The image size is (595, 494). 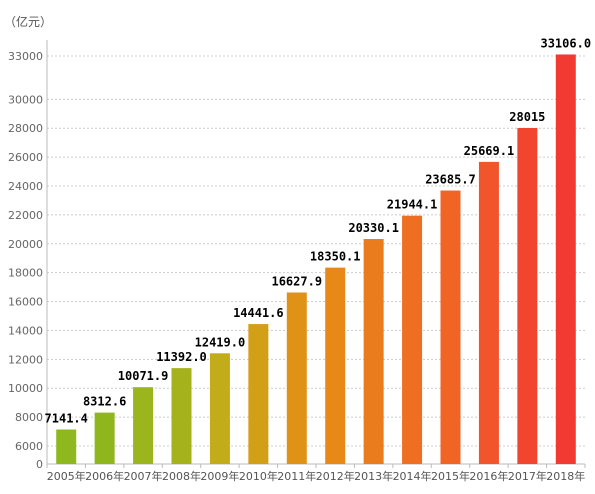 What do you see at coordinates (219, 476) in the screenshot?
I see `x-tick-label: 2009年` at bounding box center [219, 476].